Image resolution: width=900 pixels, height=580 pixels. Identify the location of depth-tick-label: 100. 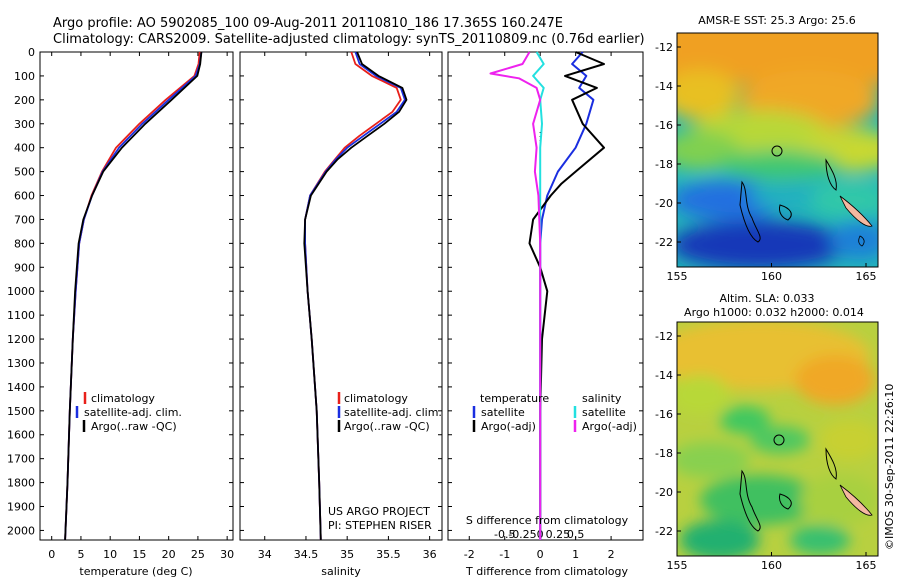
(24, 76).